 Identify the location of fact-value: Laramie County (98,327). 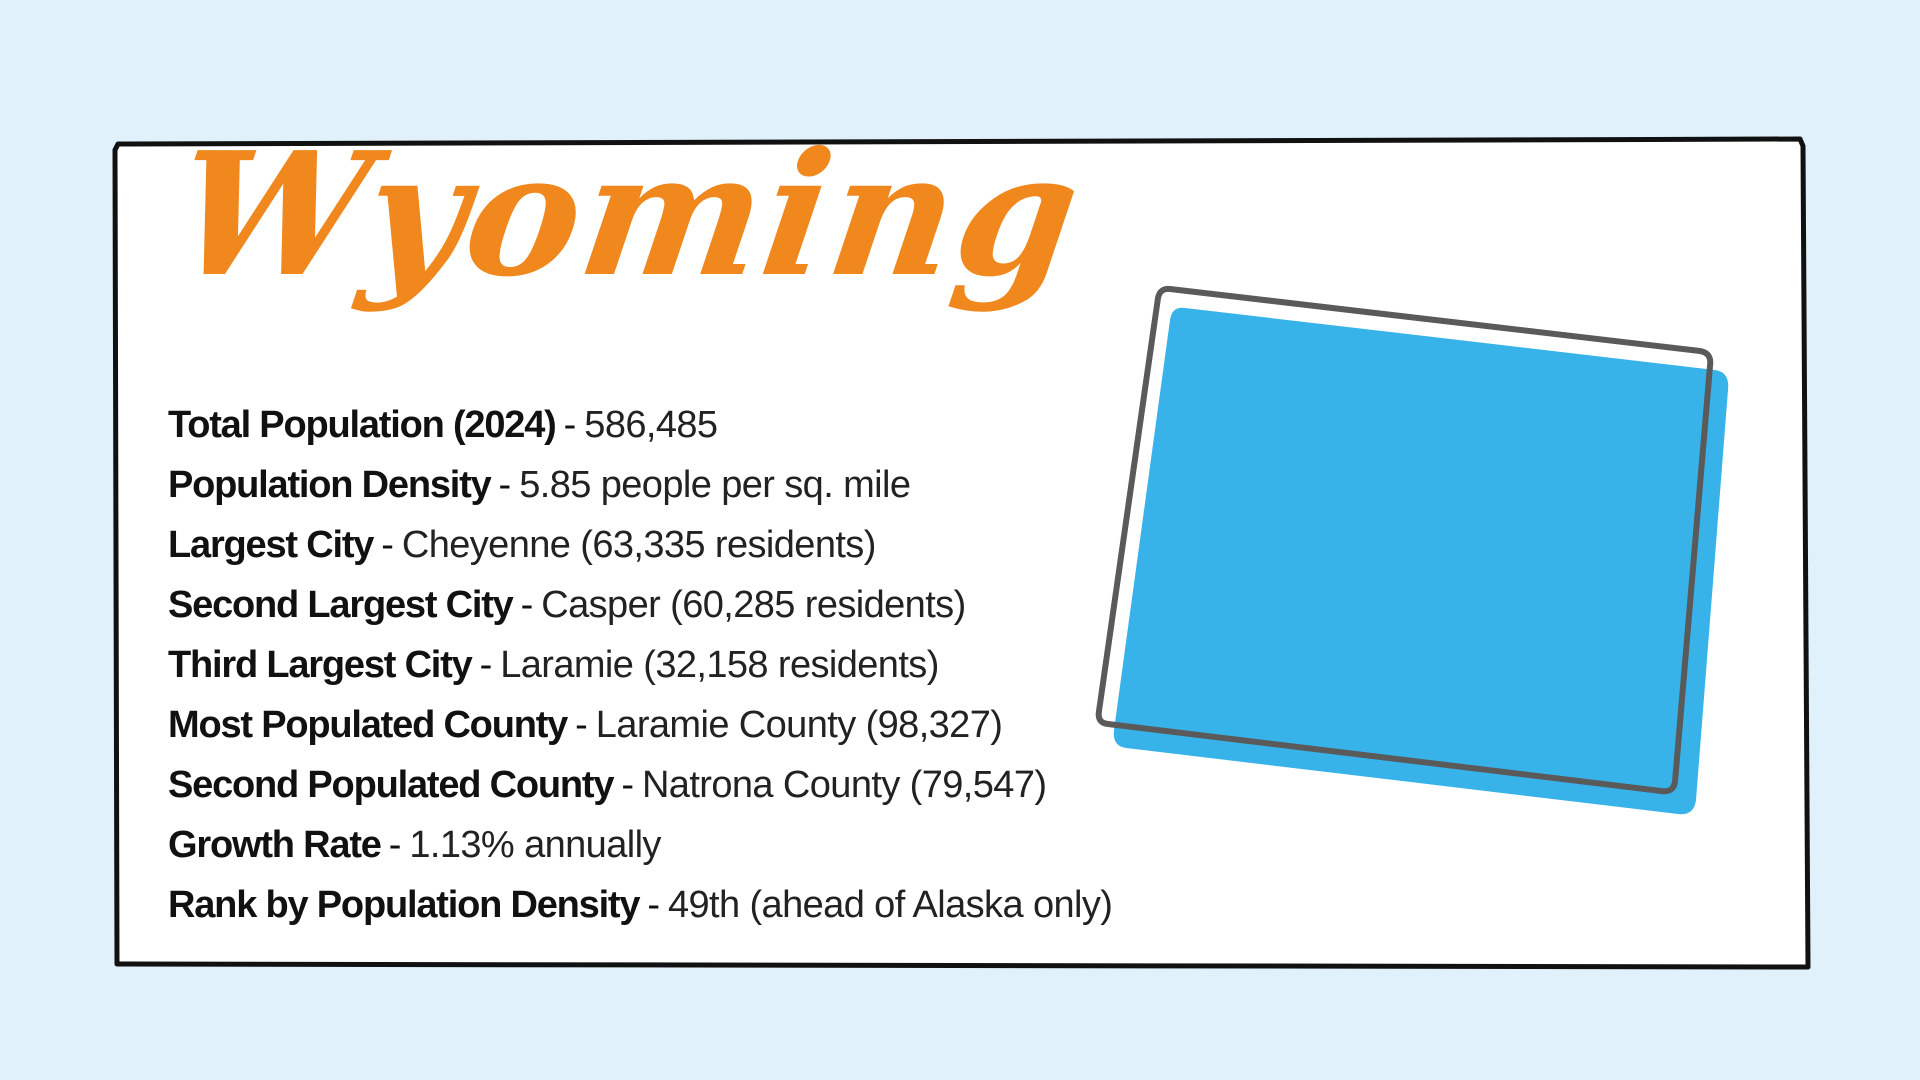
(799, 725).